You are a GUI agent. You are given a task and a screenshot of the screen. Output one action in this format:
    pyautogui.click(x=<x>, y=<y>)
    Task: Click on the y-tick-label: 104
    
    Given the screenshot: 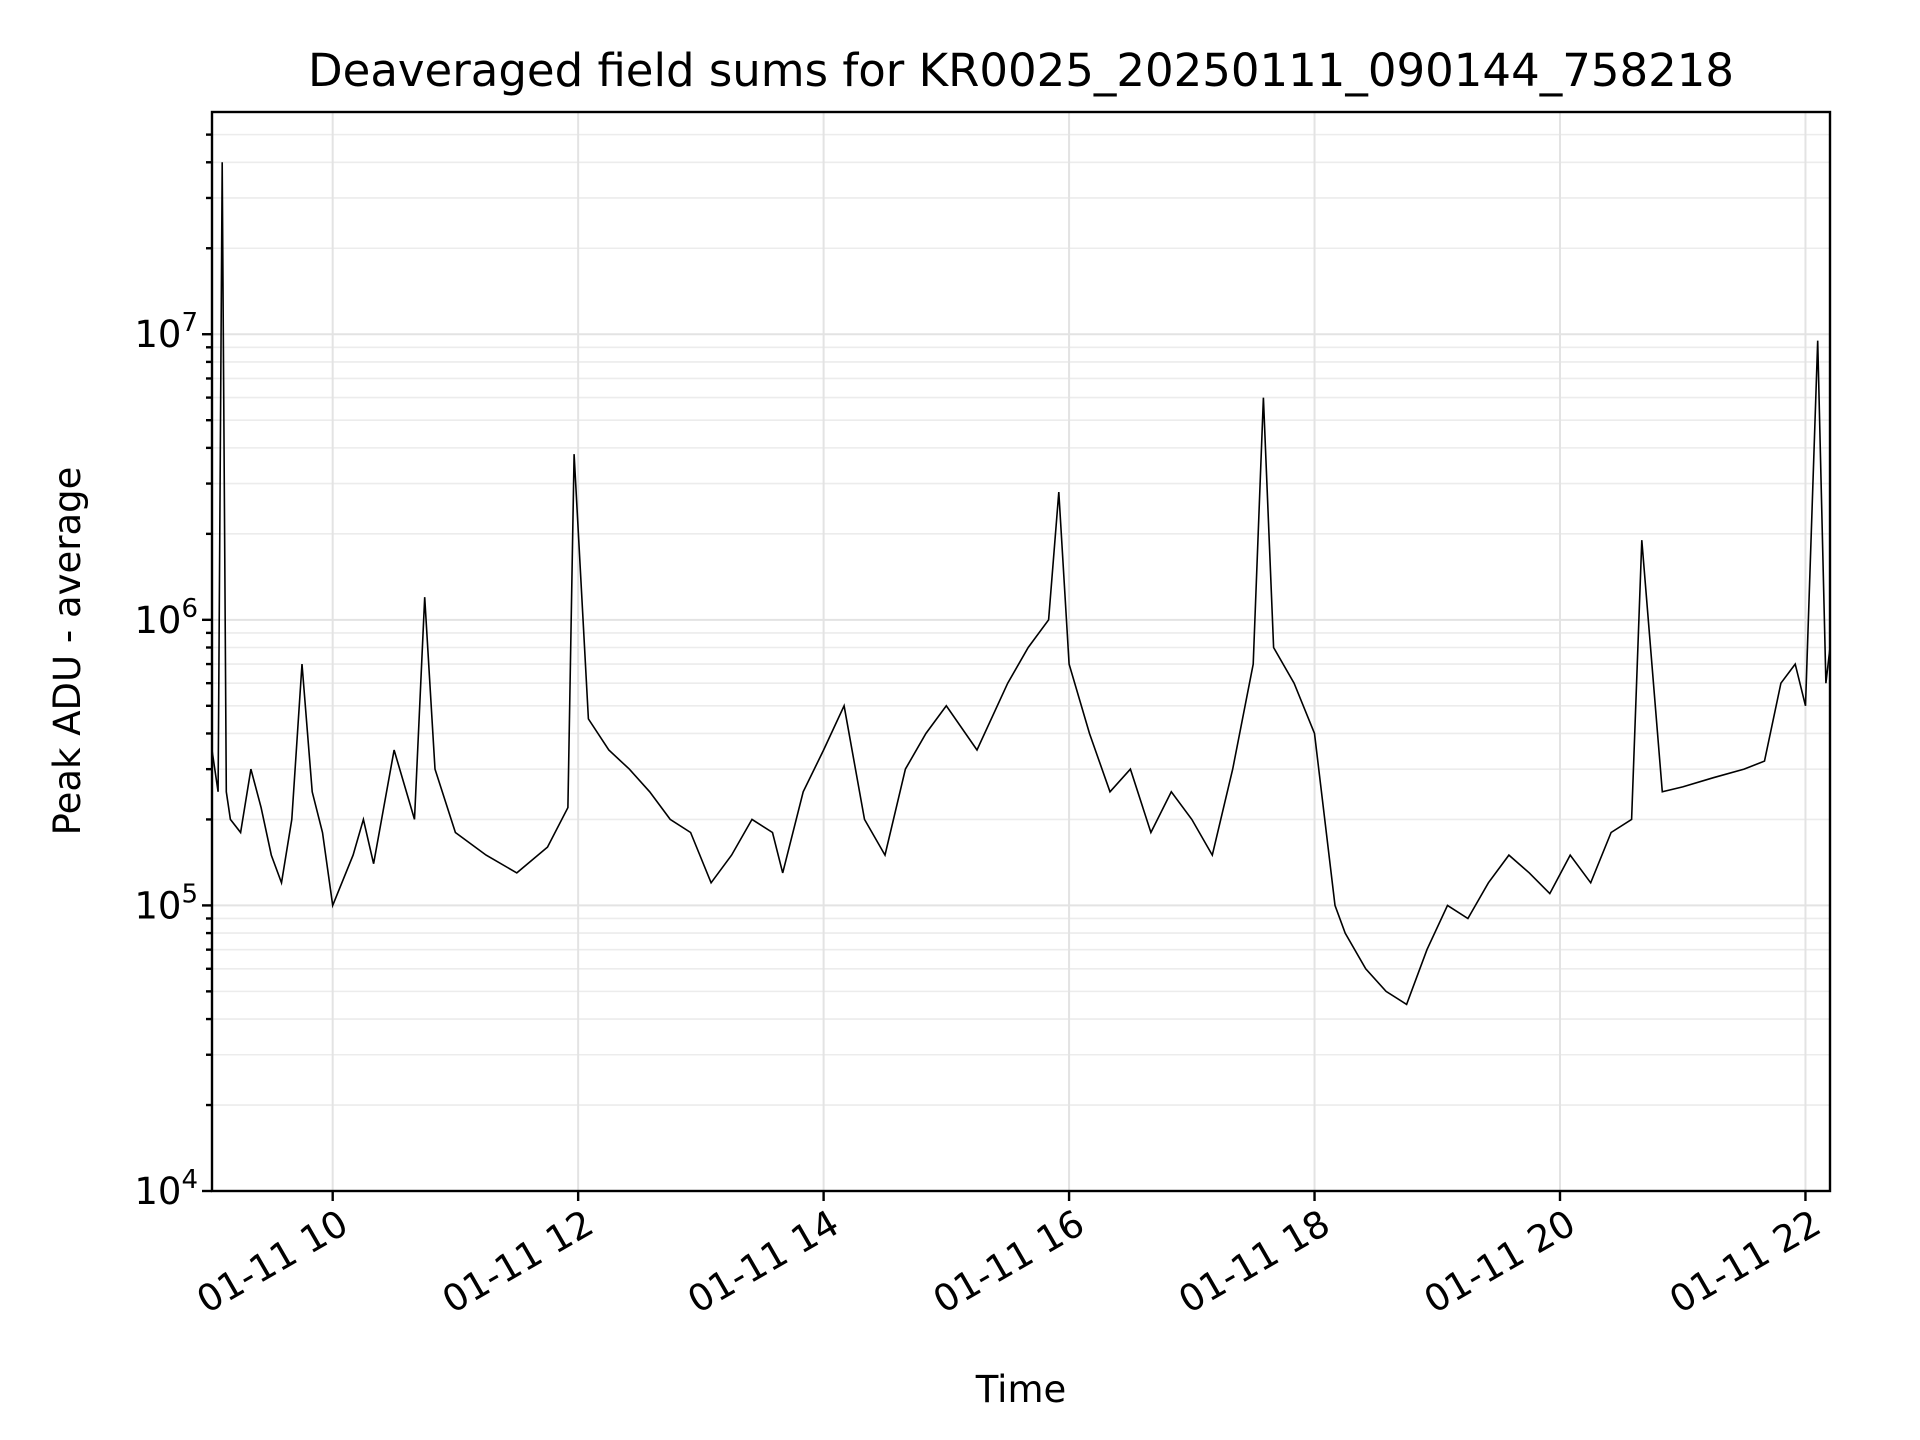 What is the action you would take?
    pyautogui.click(x=166, y=1189)
    